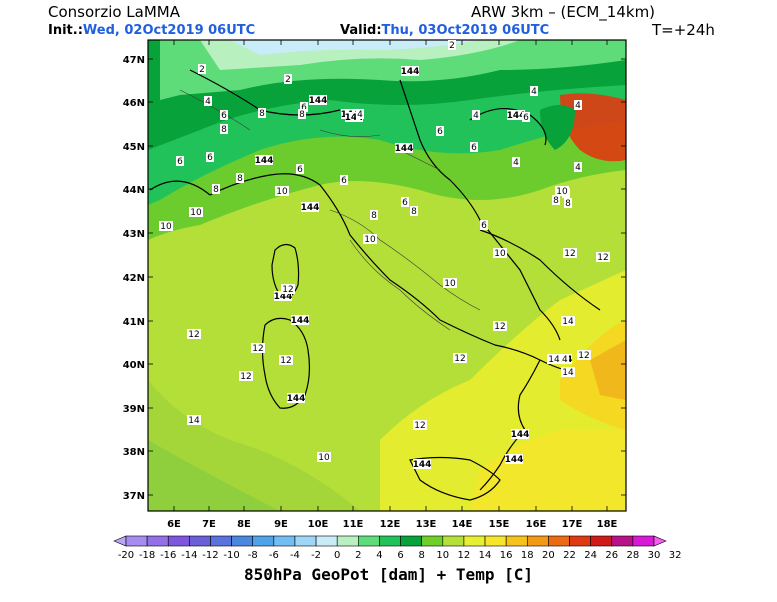 The image size is (777, 602). I want to click on colorbar-label: 18, so click(527, 555).